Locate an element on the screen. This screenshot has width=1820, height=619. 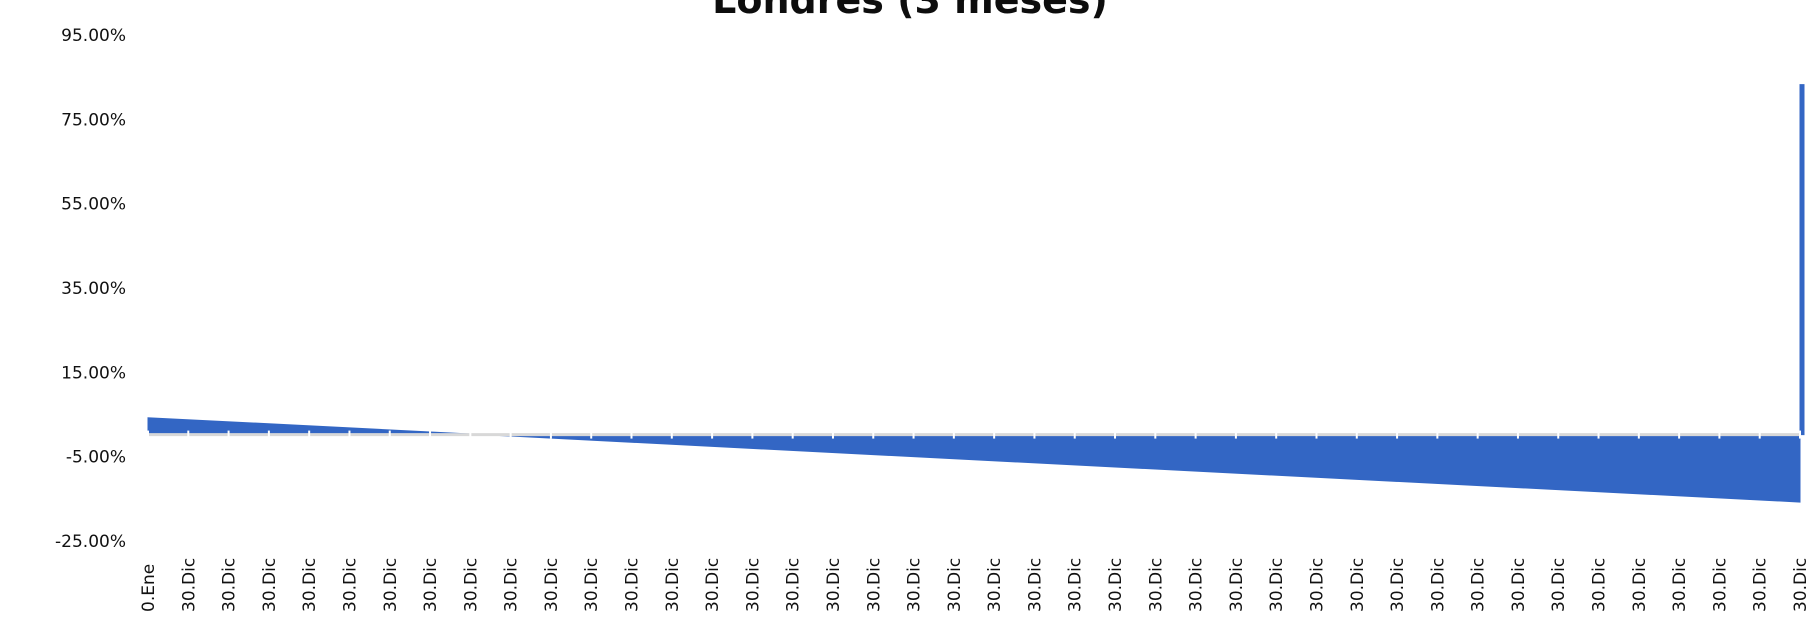
y-tick-label: 35.00% is located at coordinates (93, 289).